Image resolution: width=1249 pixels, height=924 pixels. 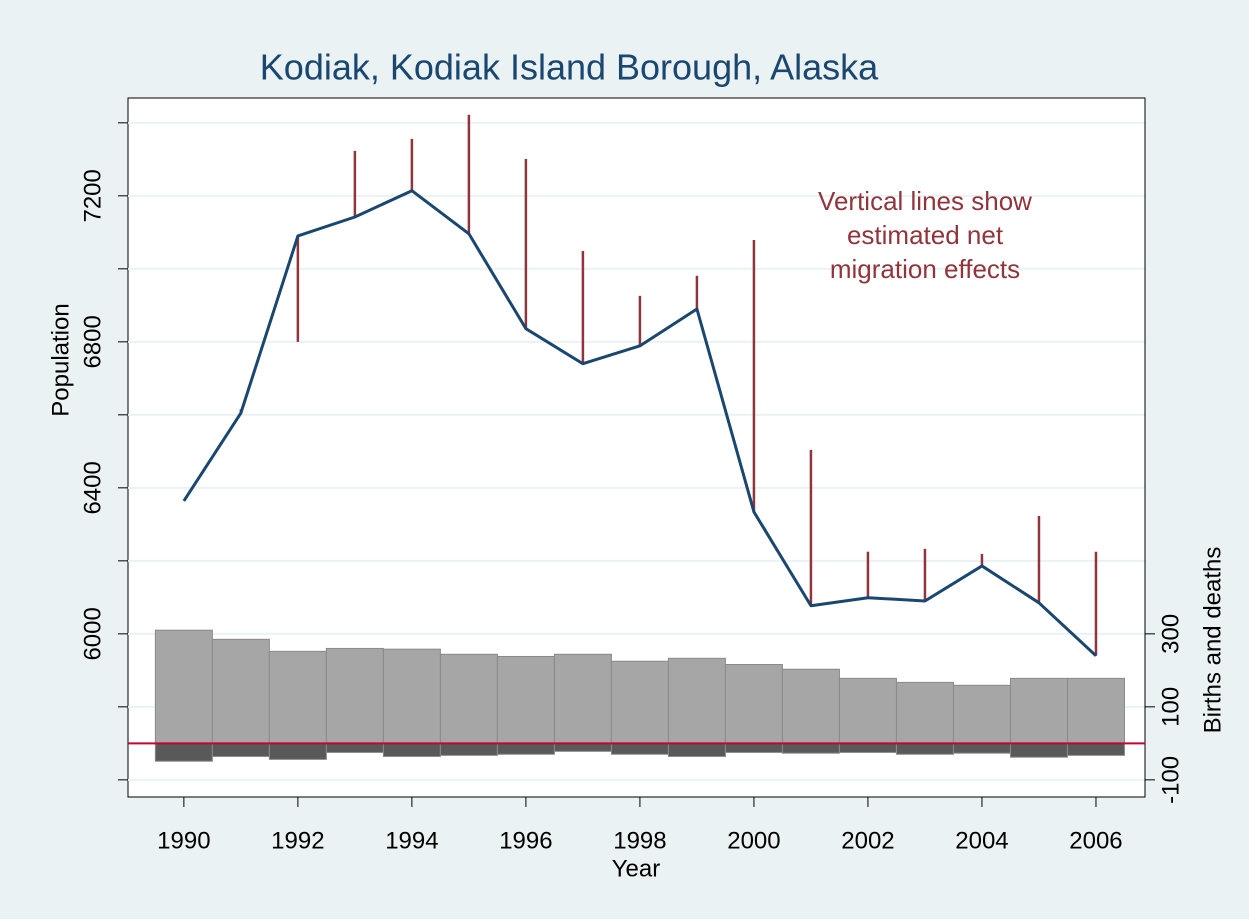 What do you see at coordinates (925, 201) in the screenshot?
I see `annotation: Vertical lines show` at bounding box center [925, 201].